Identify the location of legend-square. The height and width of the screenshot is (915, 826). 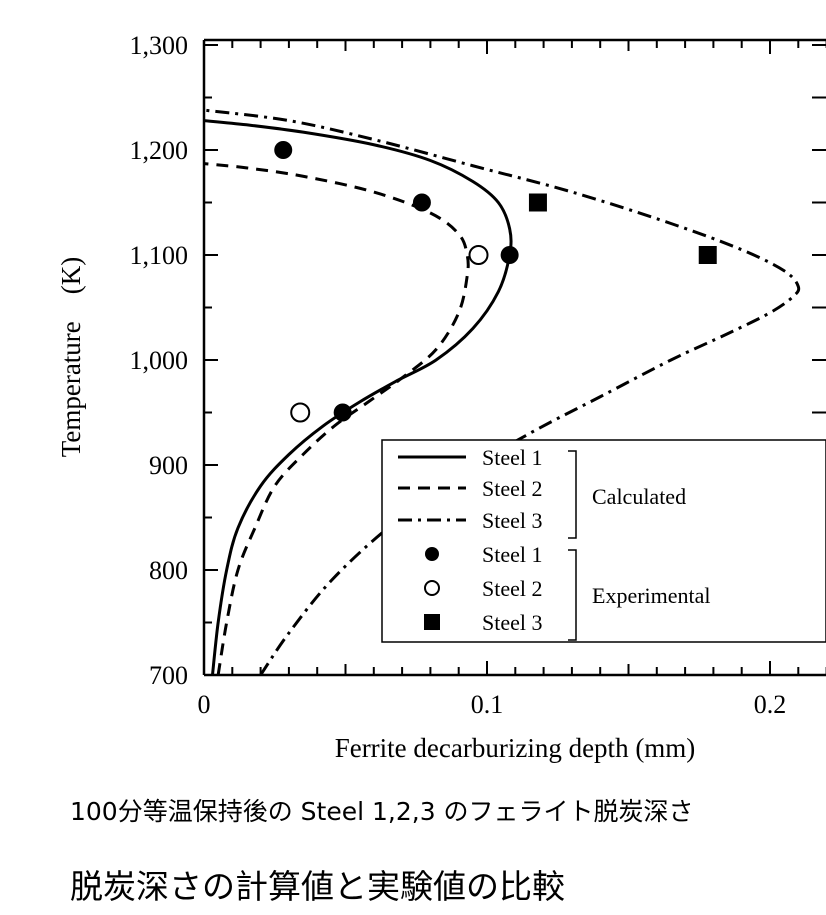
(432, 622).